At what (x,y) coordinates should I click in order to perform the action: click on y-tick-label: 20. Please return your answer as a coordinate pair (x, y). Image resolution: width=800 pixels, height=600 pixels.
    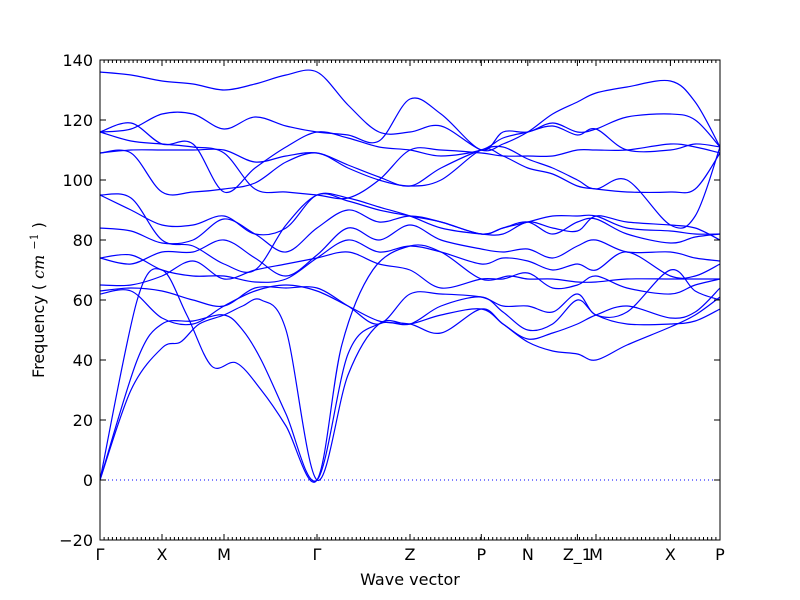
    Looking at the image, I should click on (83, 420).